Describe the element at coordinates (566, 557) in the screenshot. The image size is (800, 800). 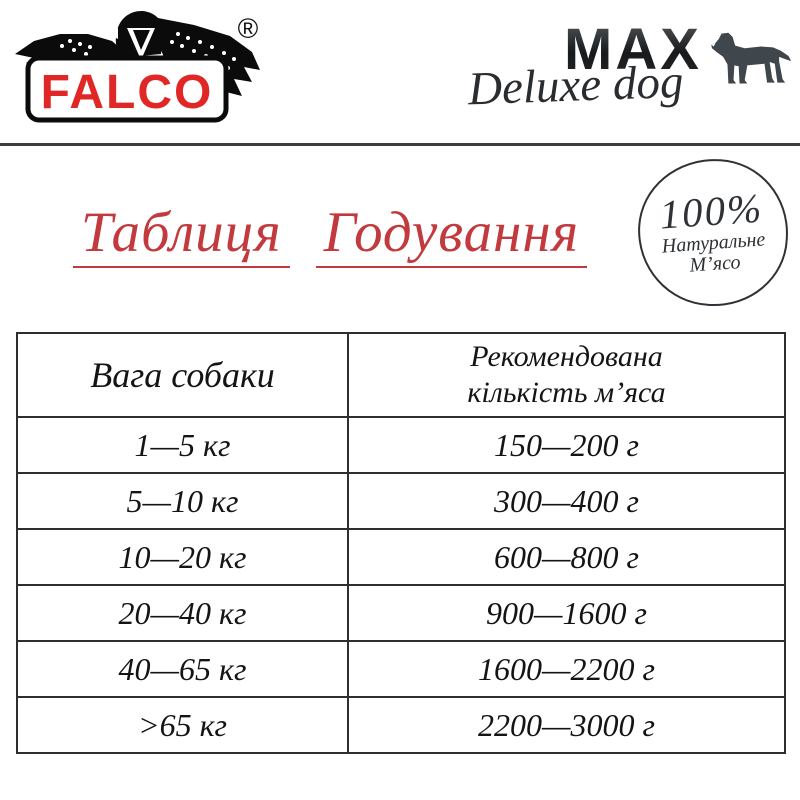
I see `amount-cell: 600—800 г` at that location.